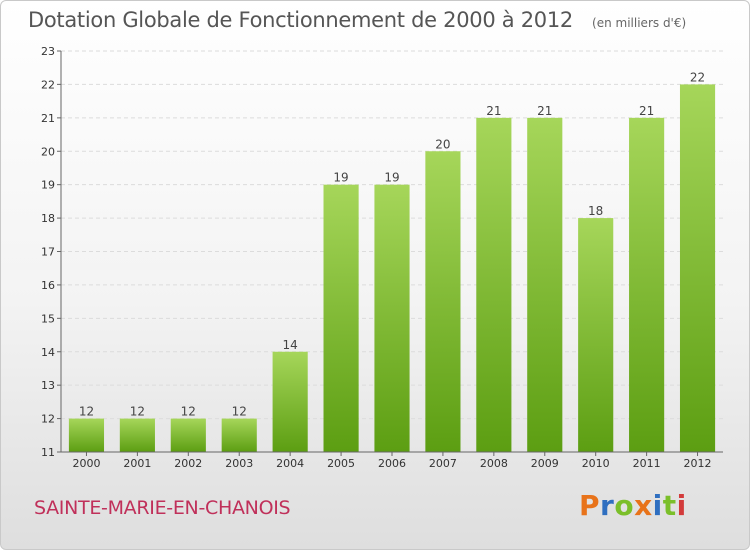 This screenshot has width=750, height=550. I want to click on x-tick-label: 2000, so click(86, 463).